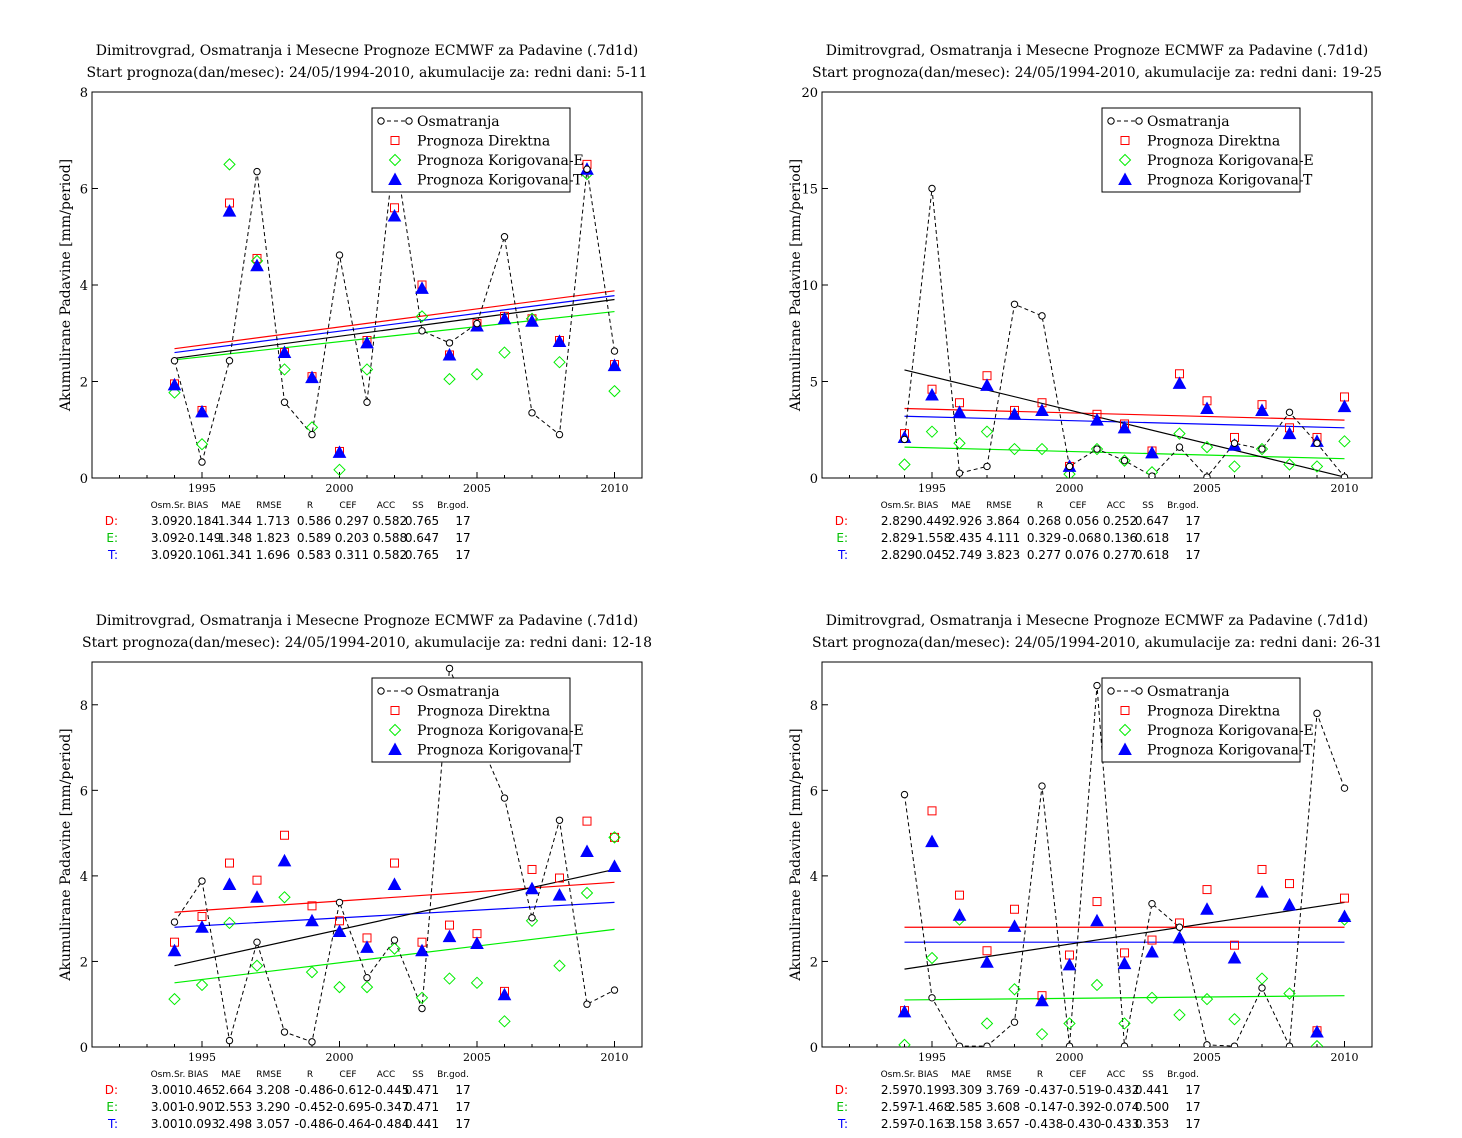  What do you see at coordinates (202, 538) in the screenshot?
I see `stats-cell: -0.149` at bounding box center [202, 538].